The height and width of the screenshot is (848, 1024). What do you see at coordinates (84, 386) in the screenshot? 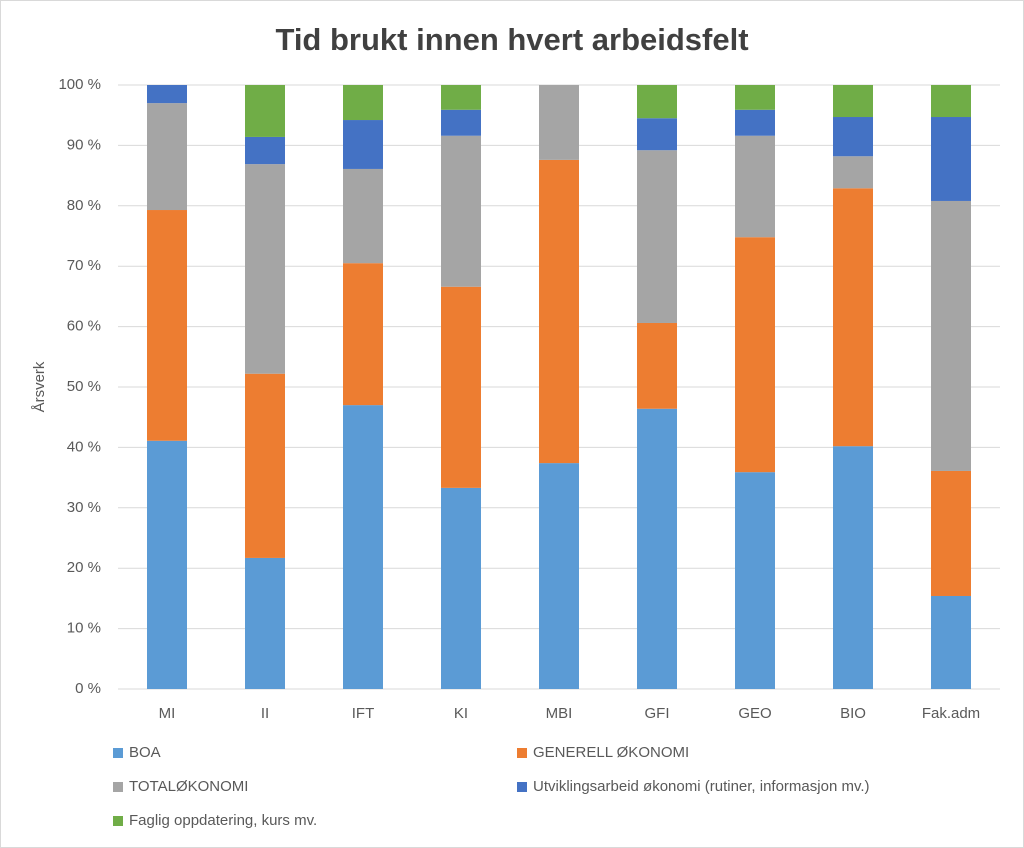
I see `y-tick-label: 50 %` at bounding box center [84, 386].